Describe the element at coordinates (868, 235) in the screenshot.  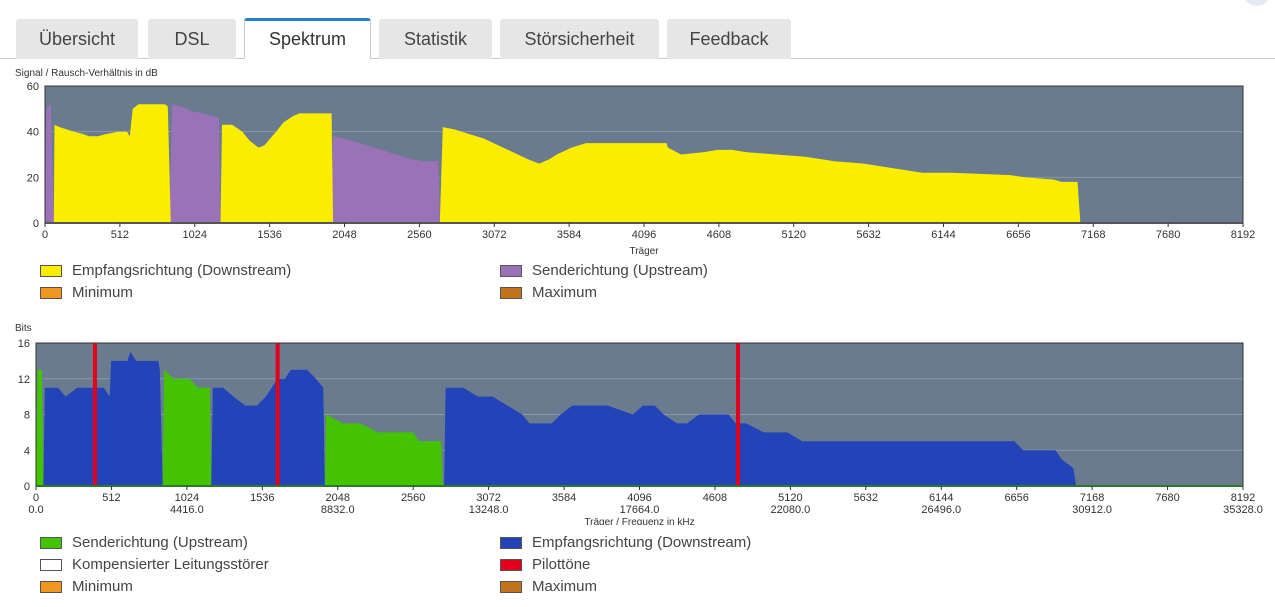
I see `snr-xtick-label: 5632` at that location.